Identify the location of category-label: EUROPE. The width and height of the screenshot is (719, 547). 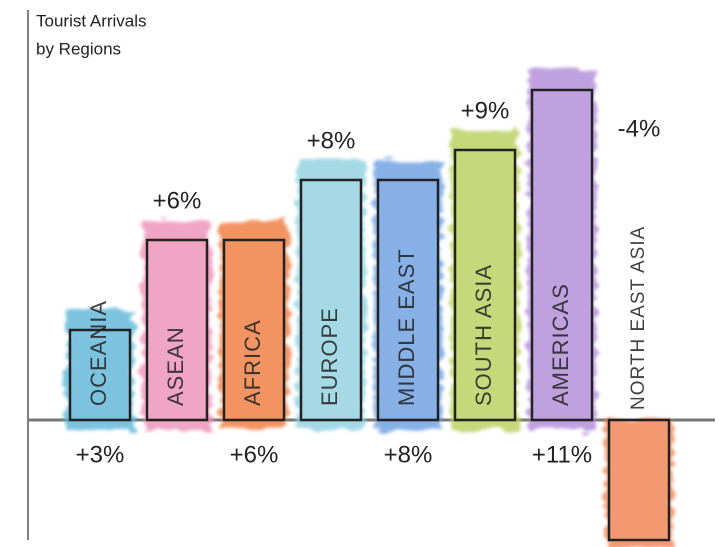
(329, 356).